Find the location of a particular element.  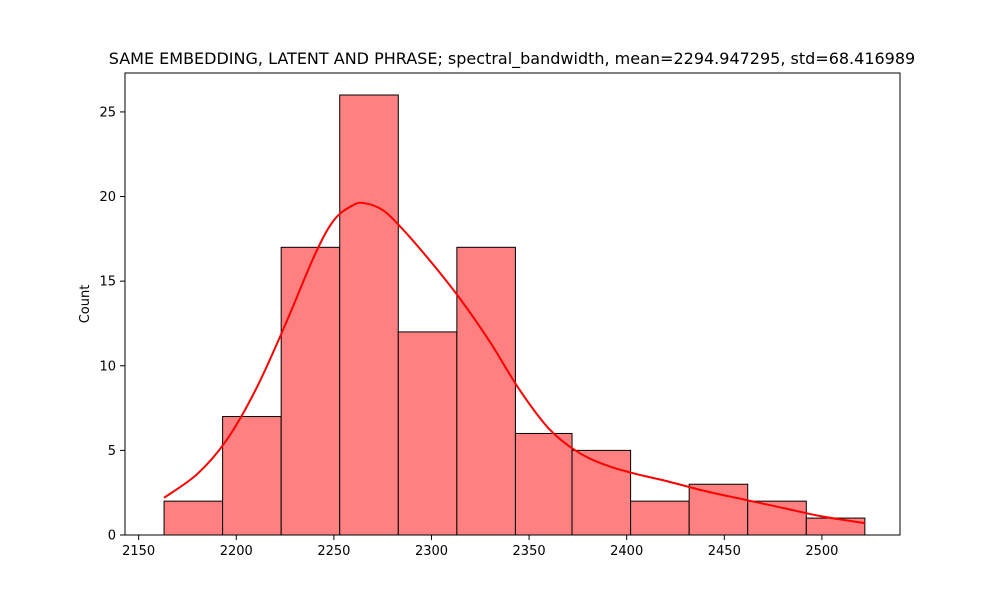

x-tick-label: 2250 is located at coordinates (333, 551).